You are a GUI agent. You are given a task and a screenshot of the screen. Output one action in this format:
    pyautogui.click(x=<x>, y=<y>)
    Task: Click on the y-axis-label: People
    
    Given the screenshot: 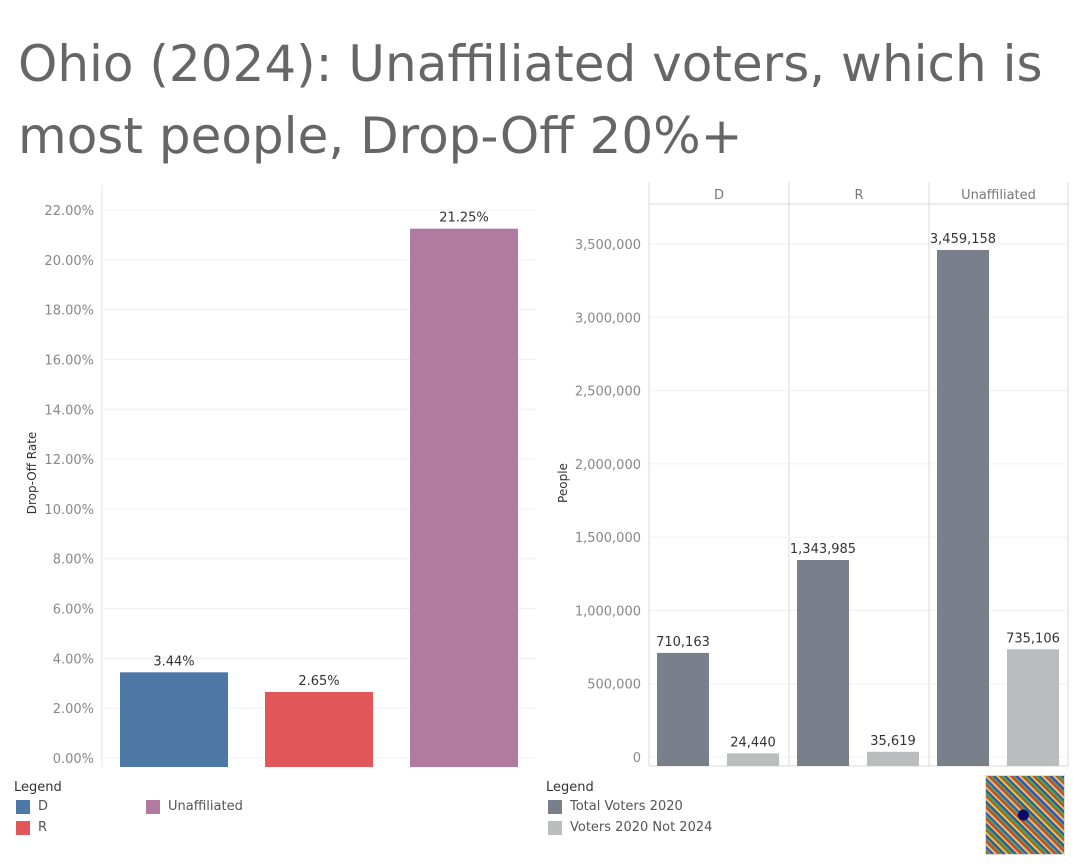 What is the action you would take?
    pyautogui.click(x=563, y=483)
    